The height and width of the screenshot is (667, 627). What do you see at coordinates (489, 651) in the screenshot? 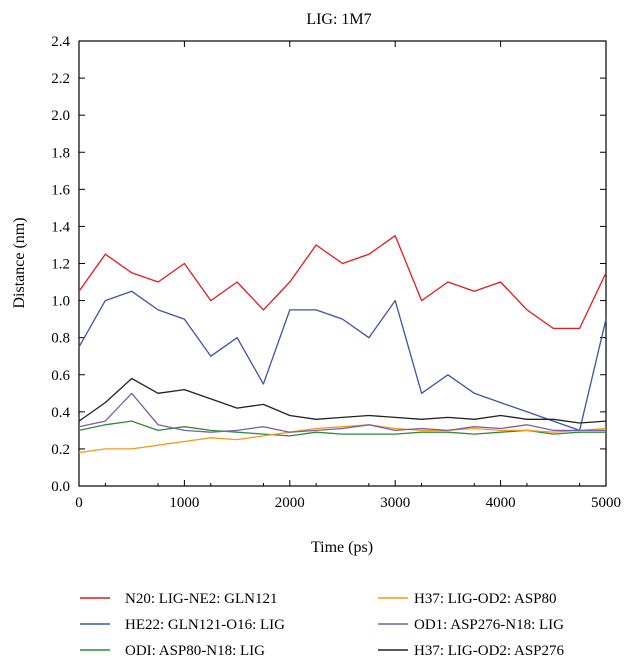
I see `legend-label: H37: LIG-OD2: ASP276` at bounding box center [489, 651].